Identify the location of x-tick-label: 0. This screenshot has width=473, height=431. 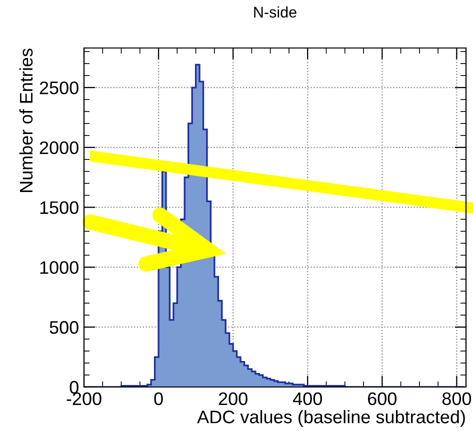
(158, 399).